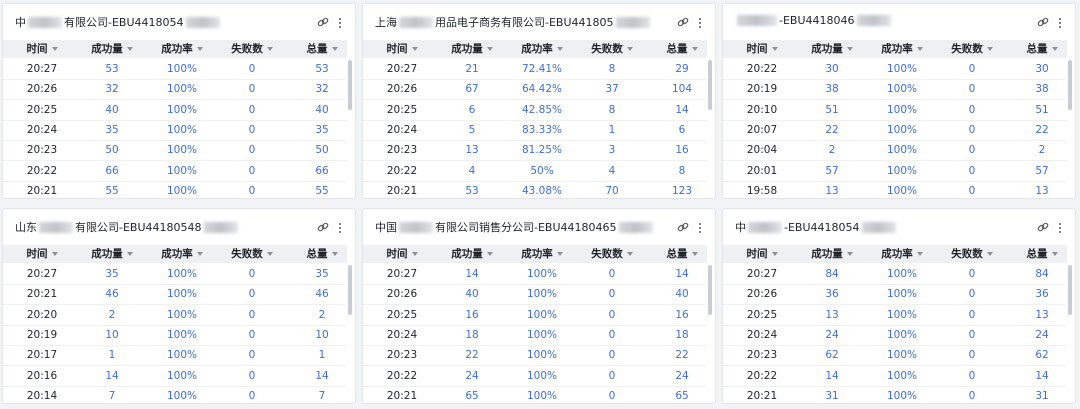 The height and width of the screenshot is (409, 1080). Describe the element at coordinates (762, 375) in the screenshot. I see `table-cell: 20:22` at that location.